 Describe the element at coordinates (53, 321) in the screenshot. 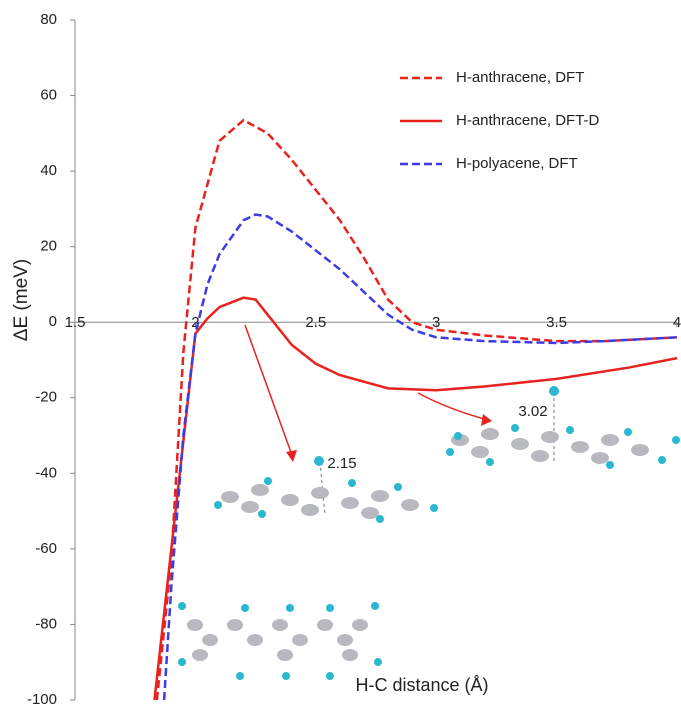

I see `y-tick-label: 0` at that location.